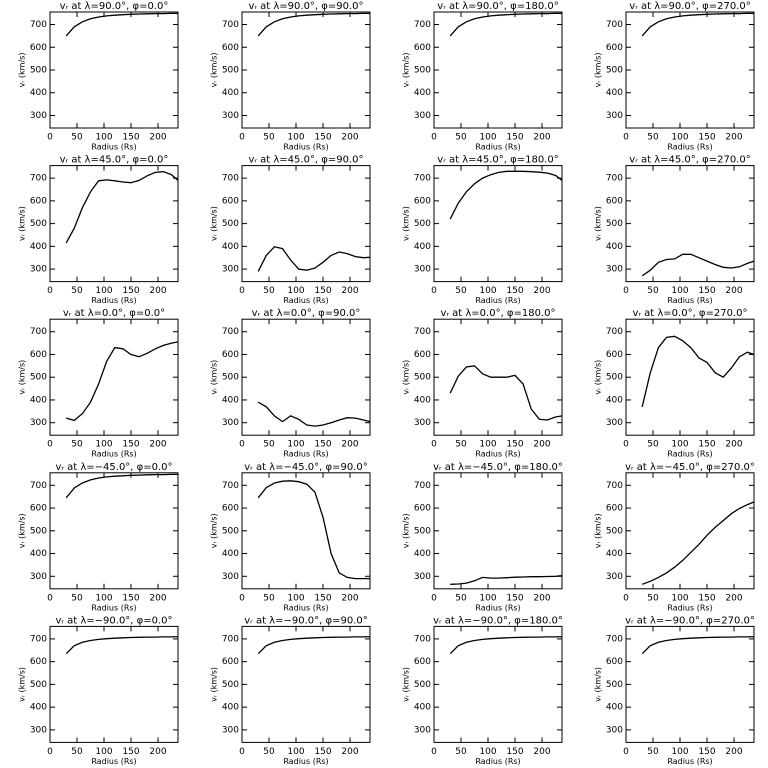 The image size is (768, 768). What do you see at coordinates (690, 467) in the screenshot?
I see `panel-title: vᵣ at λ=−45.0°, φ=270.0°` at bounding box center [690, 467].